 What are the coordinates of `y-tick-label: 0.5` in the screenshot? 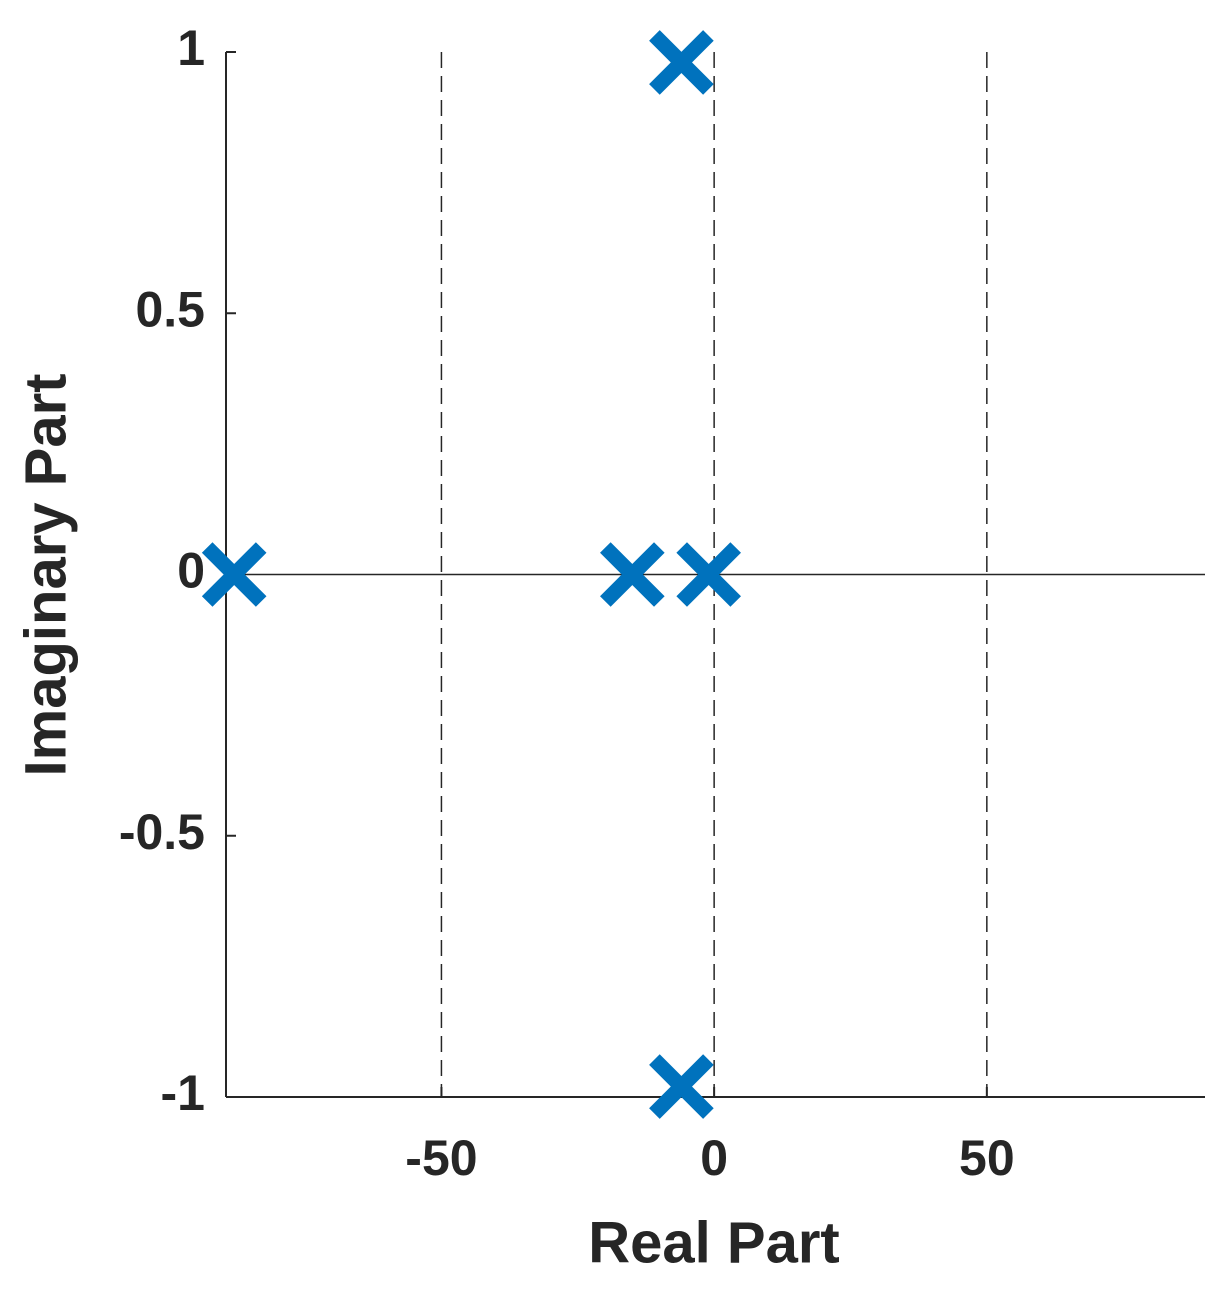 It's located at (170, 309).